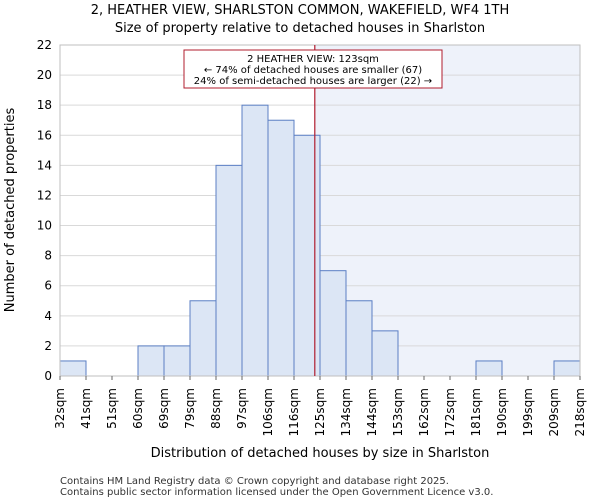  What do you see at coordinates (372, 412) in the screenshot?
I see `x-tick-label: 144sqm` at bounding box center [372, 412].